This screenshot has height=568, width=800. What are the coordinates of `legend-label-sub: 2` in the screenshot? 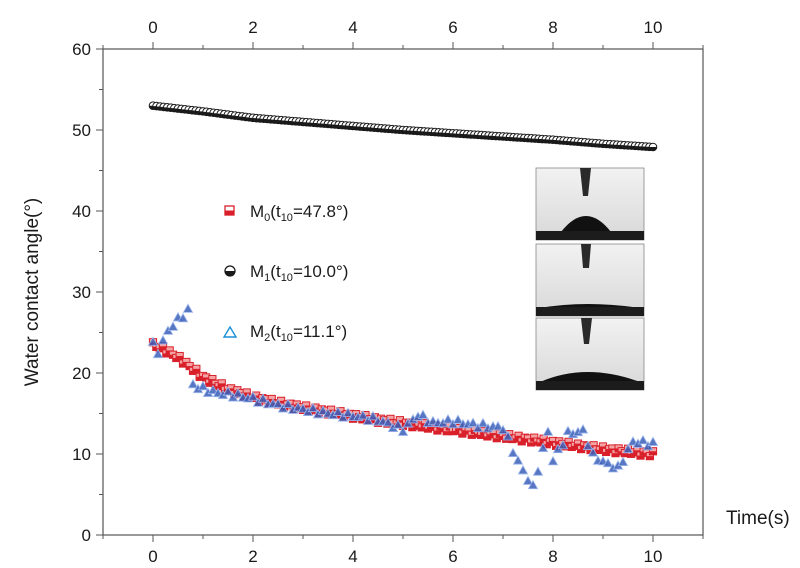 It's located at (267, 338).